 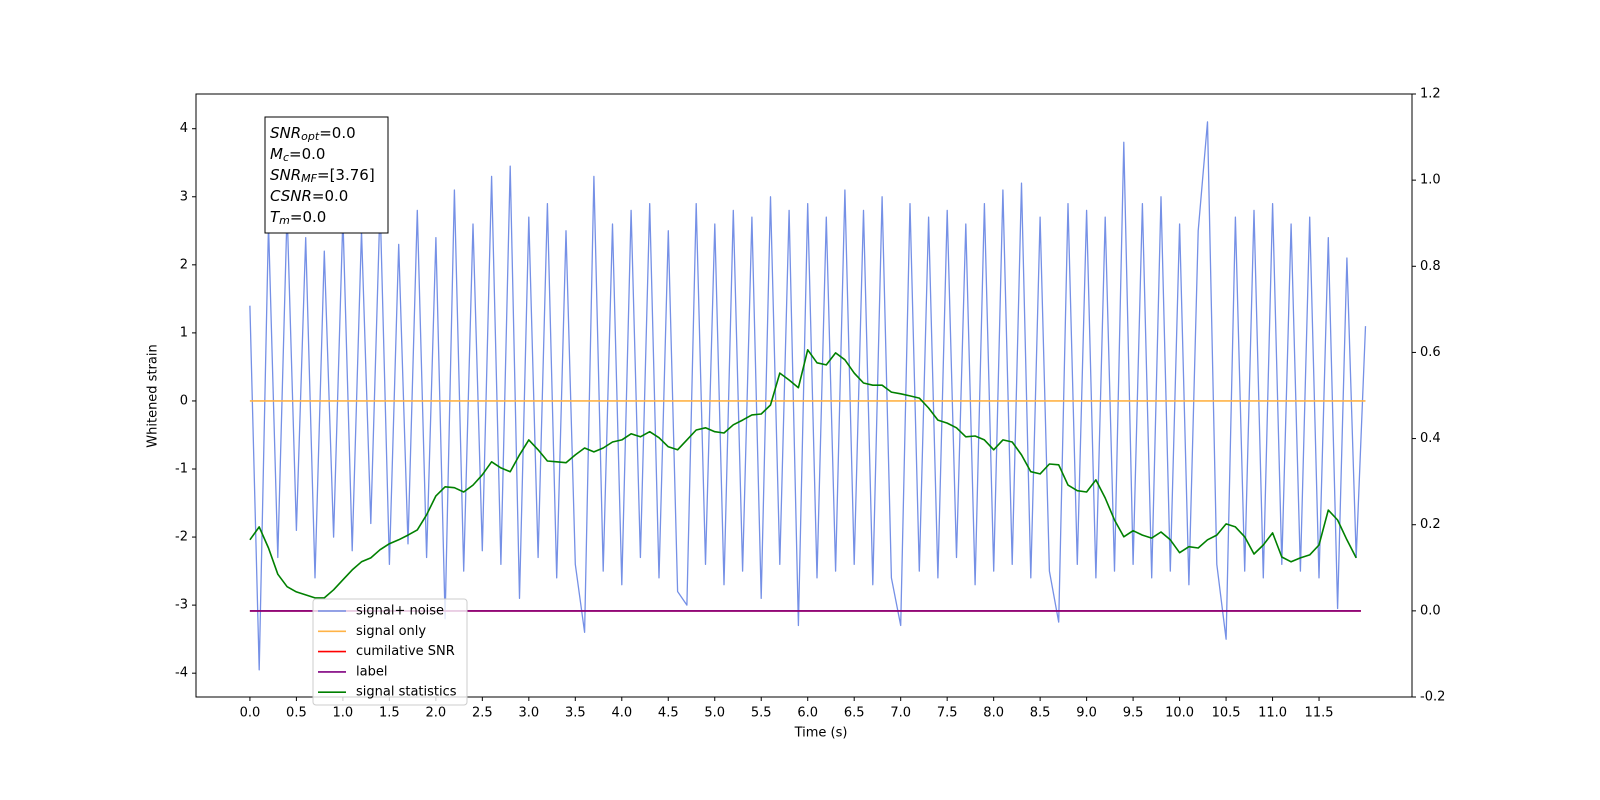 What do you see at coordinates (405, 651) in the screenshot?
I see `legend-label: cumilative SNR` at bounding box center [405, 651].